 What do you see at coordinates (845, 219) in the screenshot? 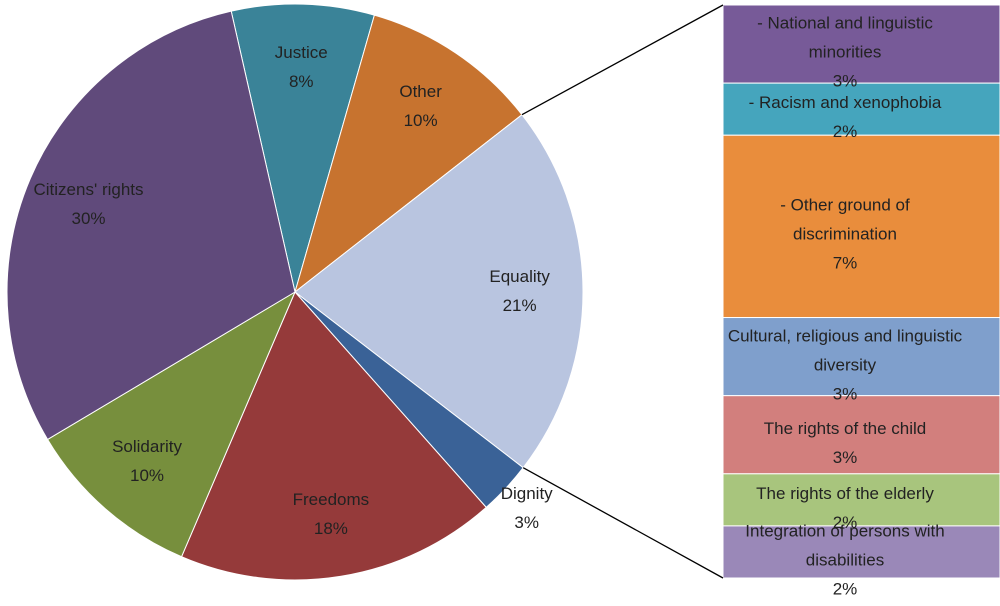
I see `label-name: - Other ground of discrimination` at bounding box center [845, 219].